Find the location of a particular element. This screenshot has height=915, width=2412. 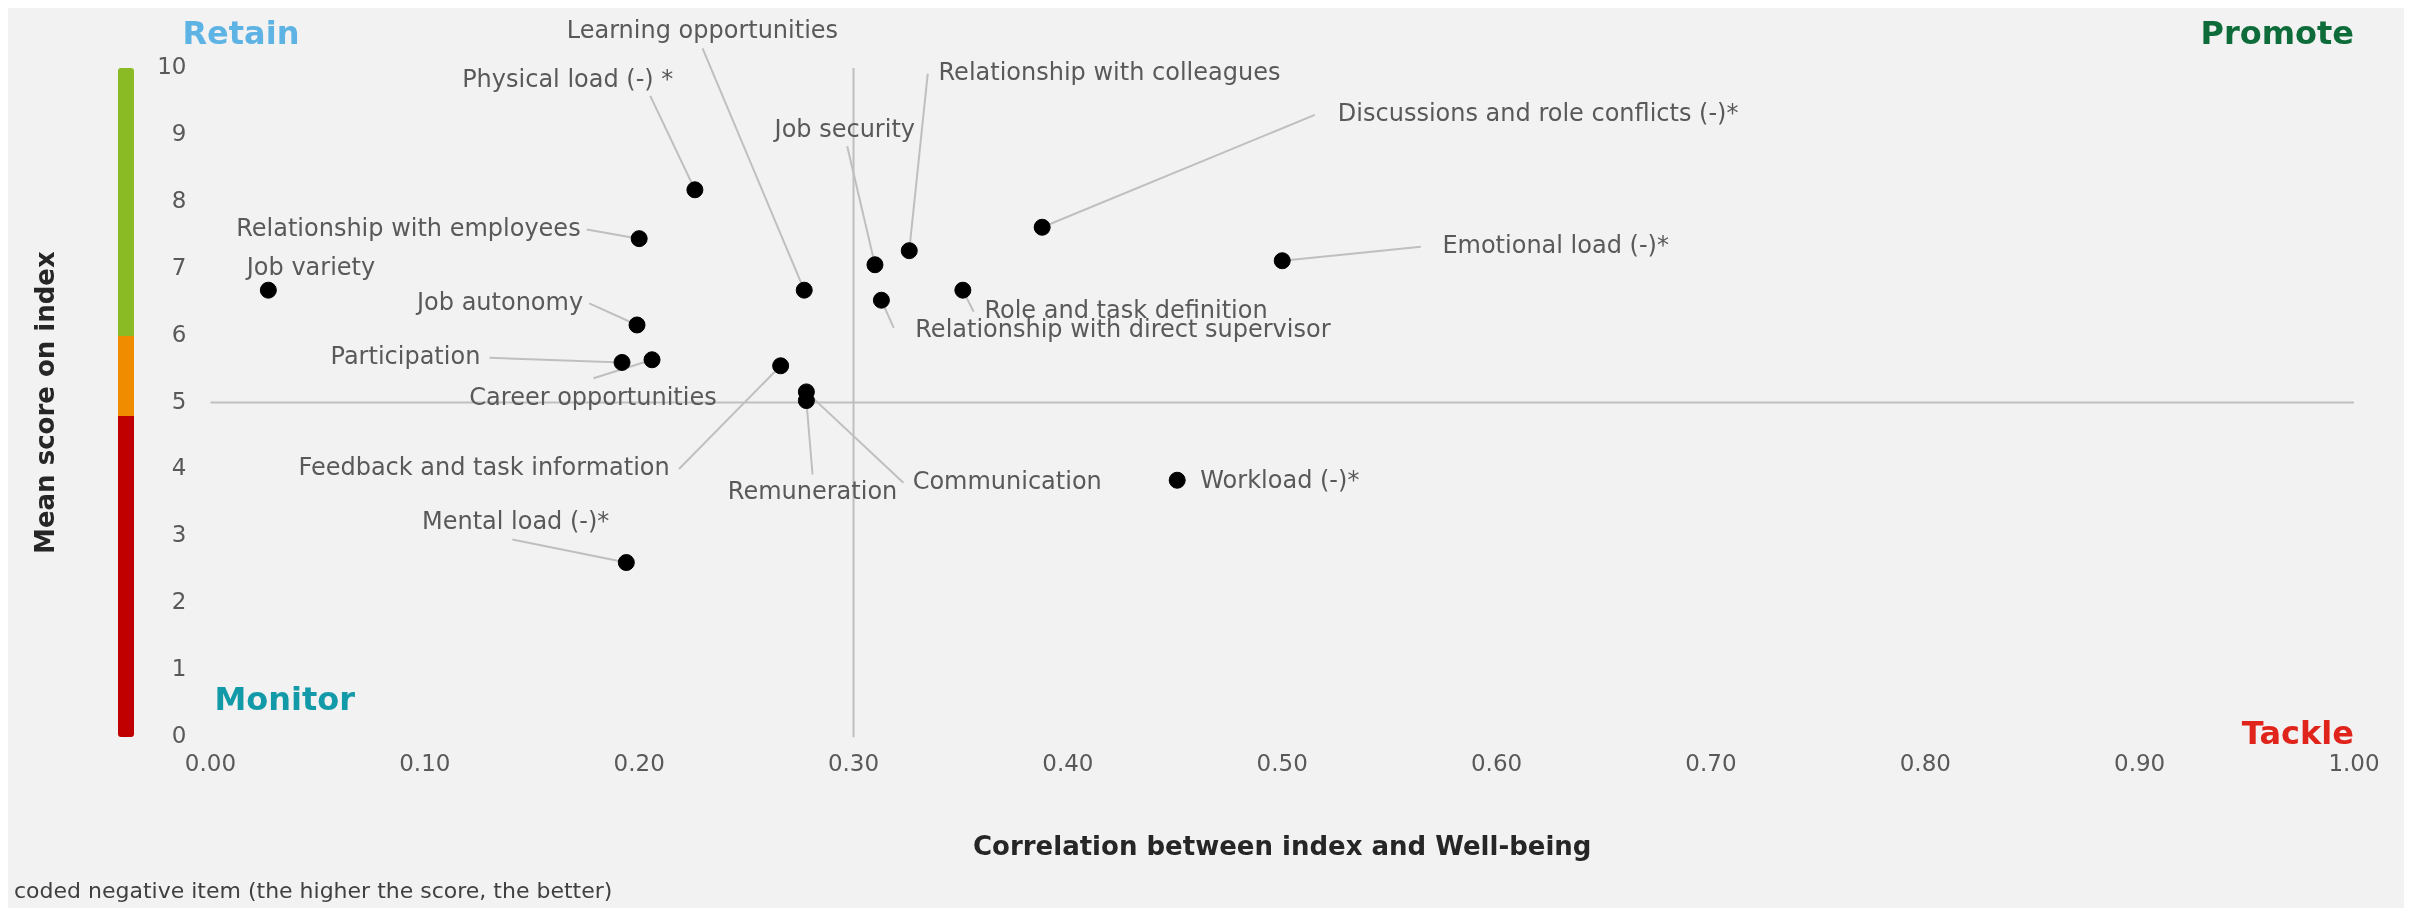

series-label: Workload (-)* is located at coordinates (1280, 480).